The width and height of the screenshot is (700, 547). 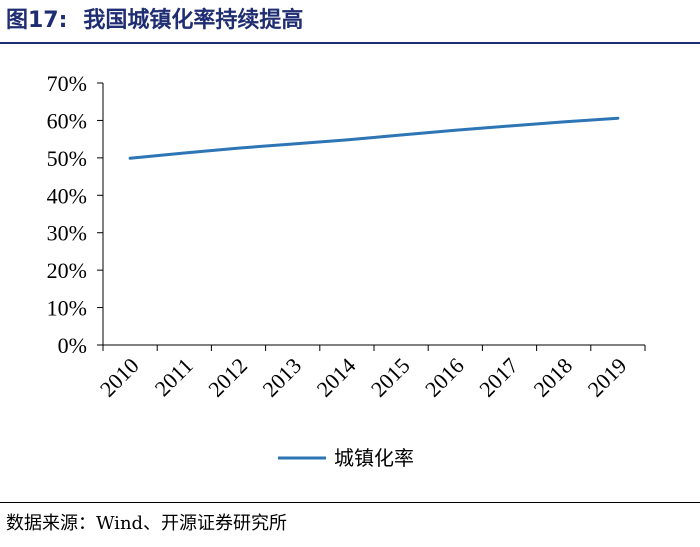 I want to click on y-tick-label: 20%, so click(x=67, y=270).